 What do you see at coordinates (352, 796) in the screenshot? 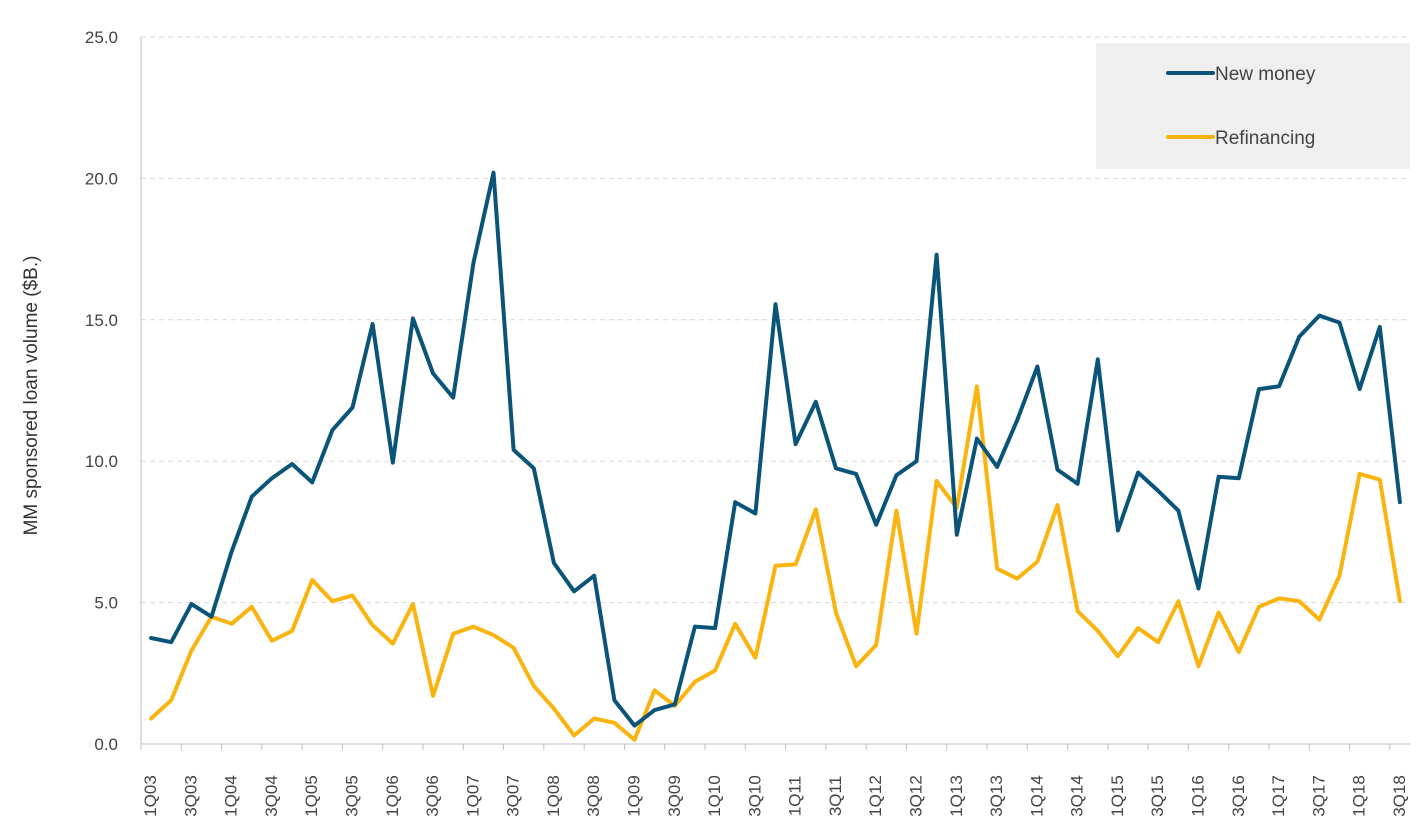
I see `x-tick-label: 3Q05` at bounding box center [352, 796].